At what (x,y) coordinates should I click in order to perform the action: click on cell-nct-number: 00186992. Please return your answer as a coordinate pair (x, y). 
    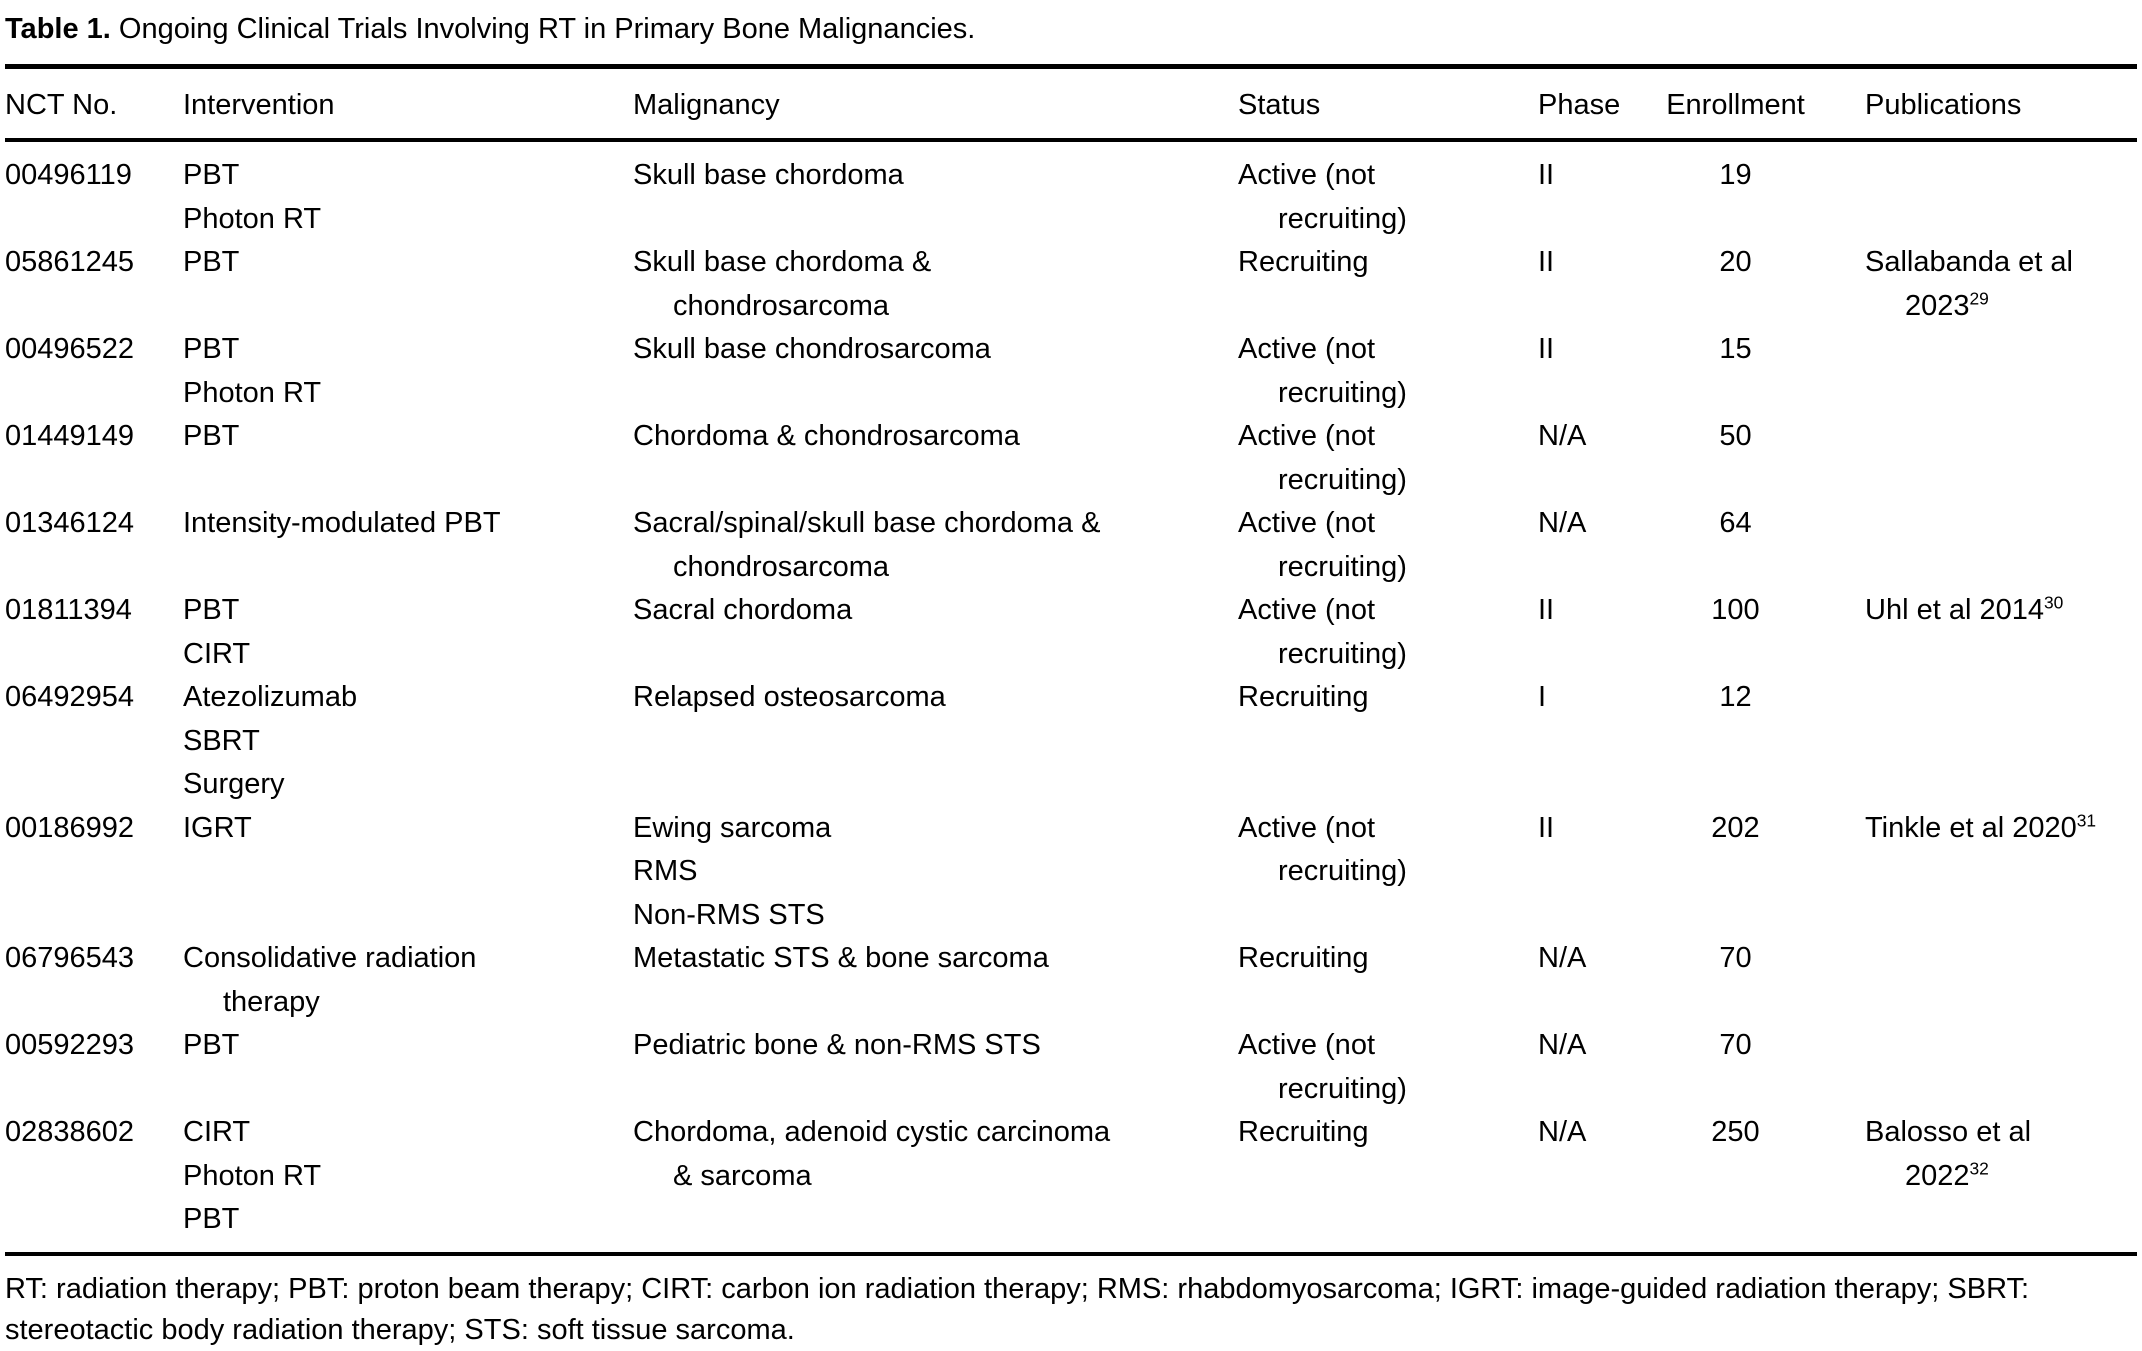
    Looking at the image, I should click on (70, 827).